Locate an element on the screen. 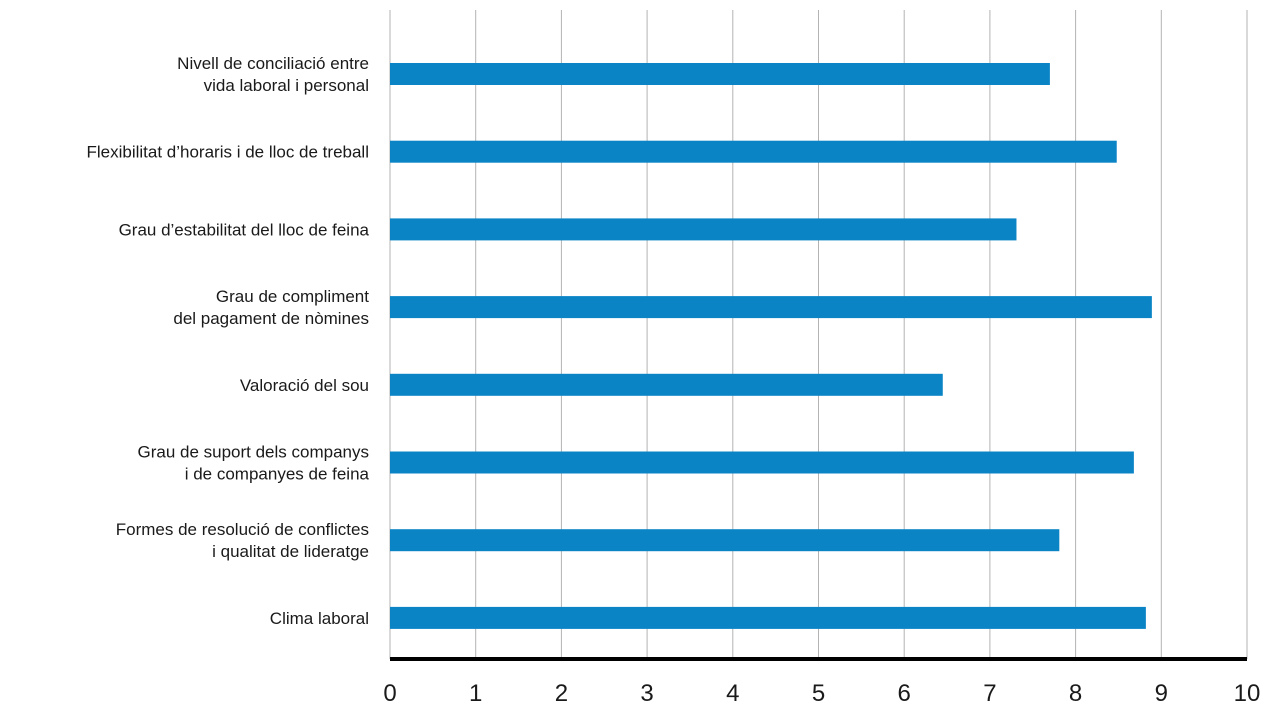 The image size is (1278, 709). category-label-line: del pagament de nòmines is located at coordinates (271, 318).